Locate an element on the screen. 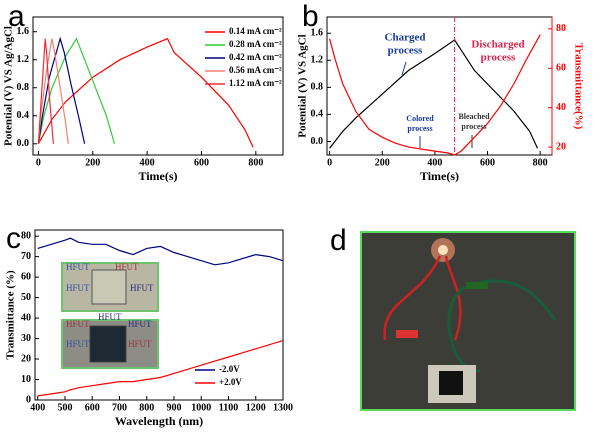 The height and width of the screenshot is (434, 600). legend-label: 0.28 mA cm⁻² is located at coordinates (255, 44).